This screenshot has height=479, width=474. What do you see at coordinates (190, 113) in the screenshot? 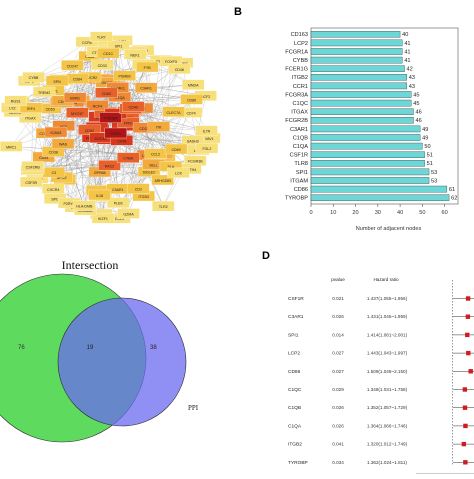
I see `network-node-label: CD74` at bounding box center [190, 113].